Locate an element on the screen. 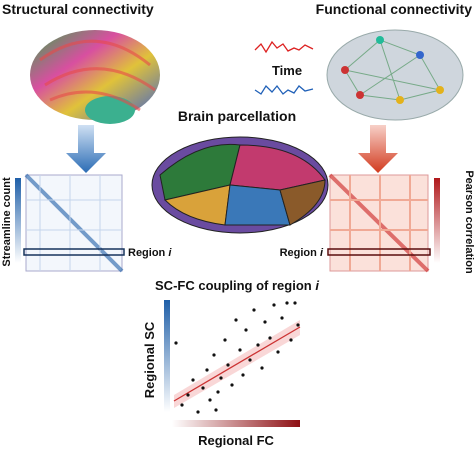 The height and width of the screenshot is (457, 474). fit-line is located at coordinates (237, 364).